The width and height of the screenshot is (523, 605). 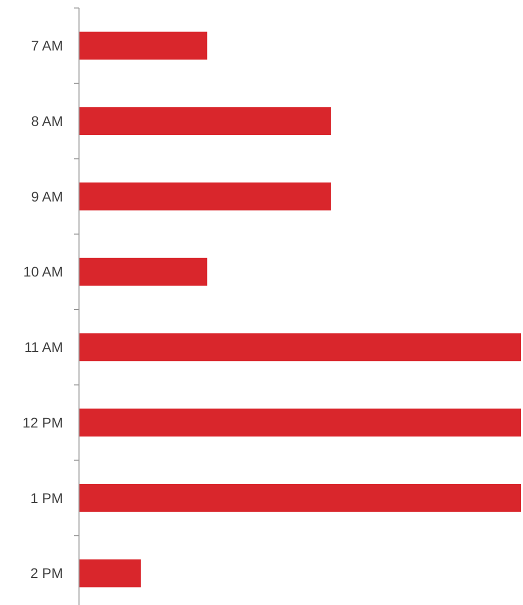 I want to click on y-tick-label: 11 AM, so click(x=43, y=347).